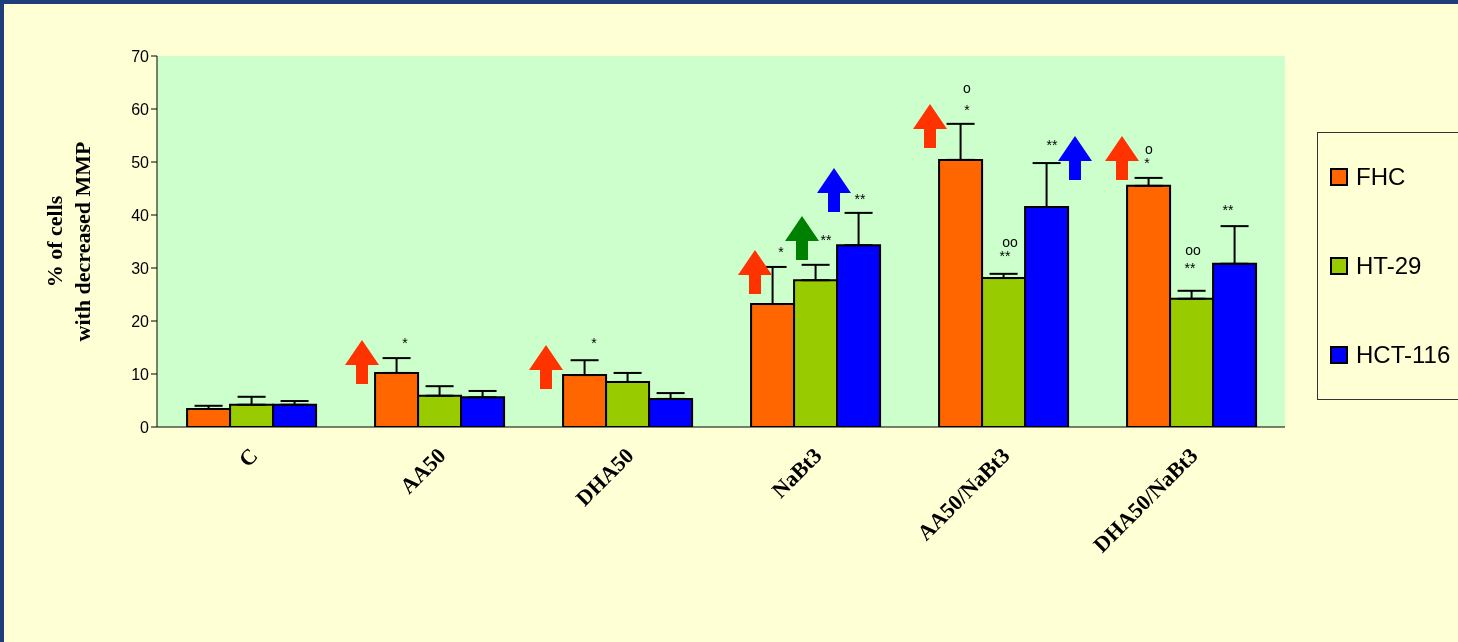  What do you see at coordinates (140, 321) in the screenshot?
I see `y-tick-label: 20` at bounding box center [140, 321].